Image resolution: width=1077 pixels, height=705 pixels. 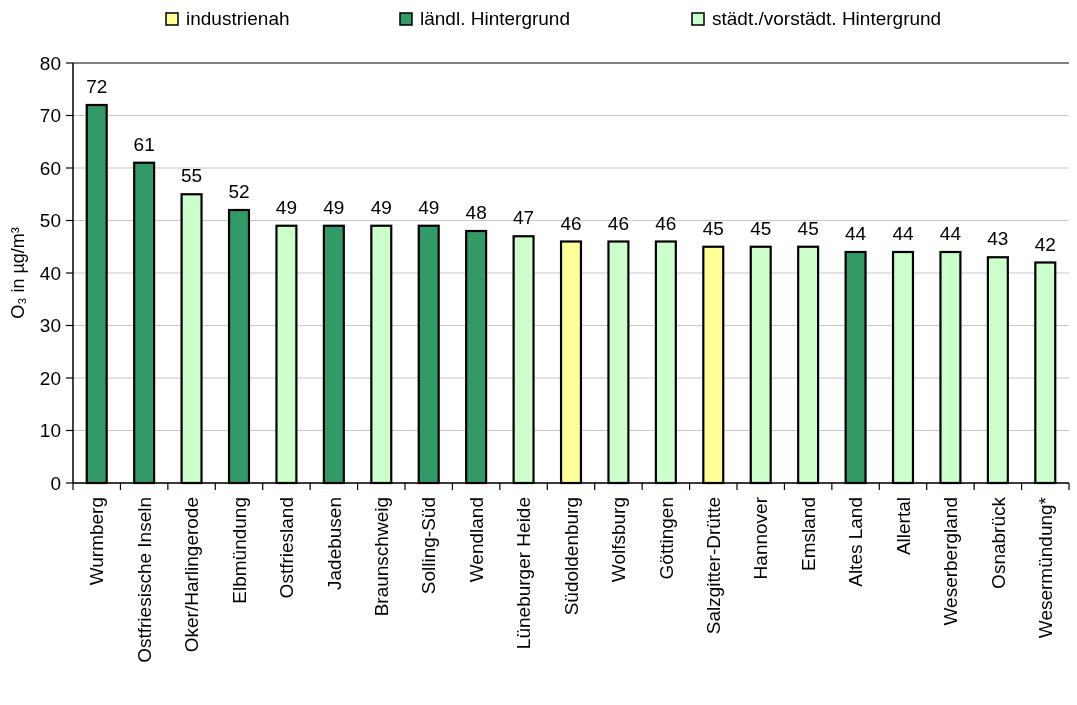 What do you see at coordinates (287, 548) in the screenshot?
I see `x-tick-label: Ostfriesland` at bounding box center [287, 548].